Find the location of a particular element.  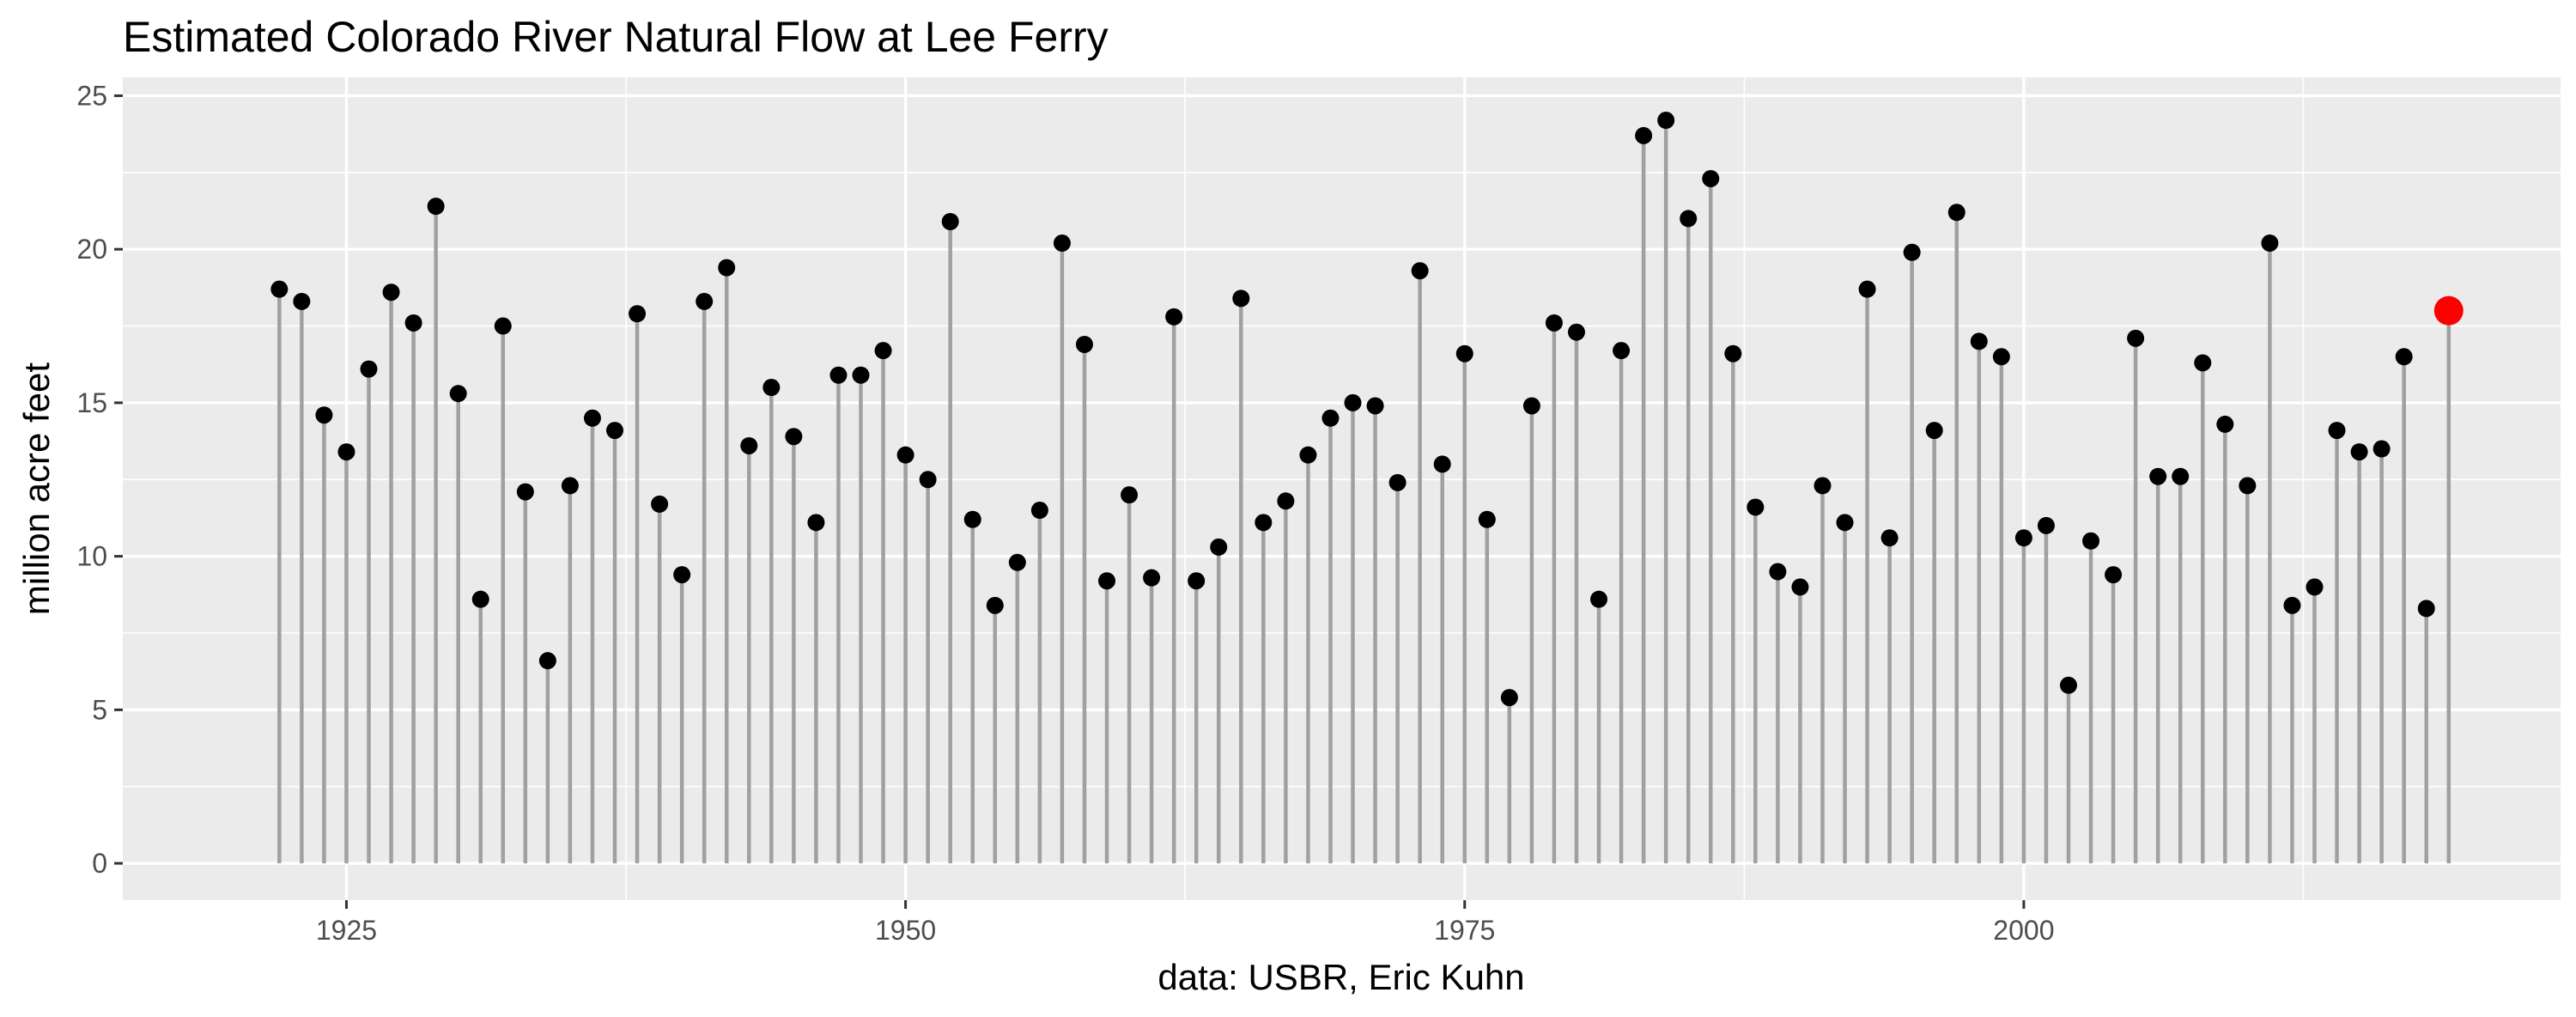

y-tick-label: 0 is located at coordinates (99, 863).